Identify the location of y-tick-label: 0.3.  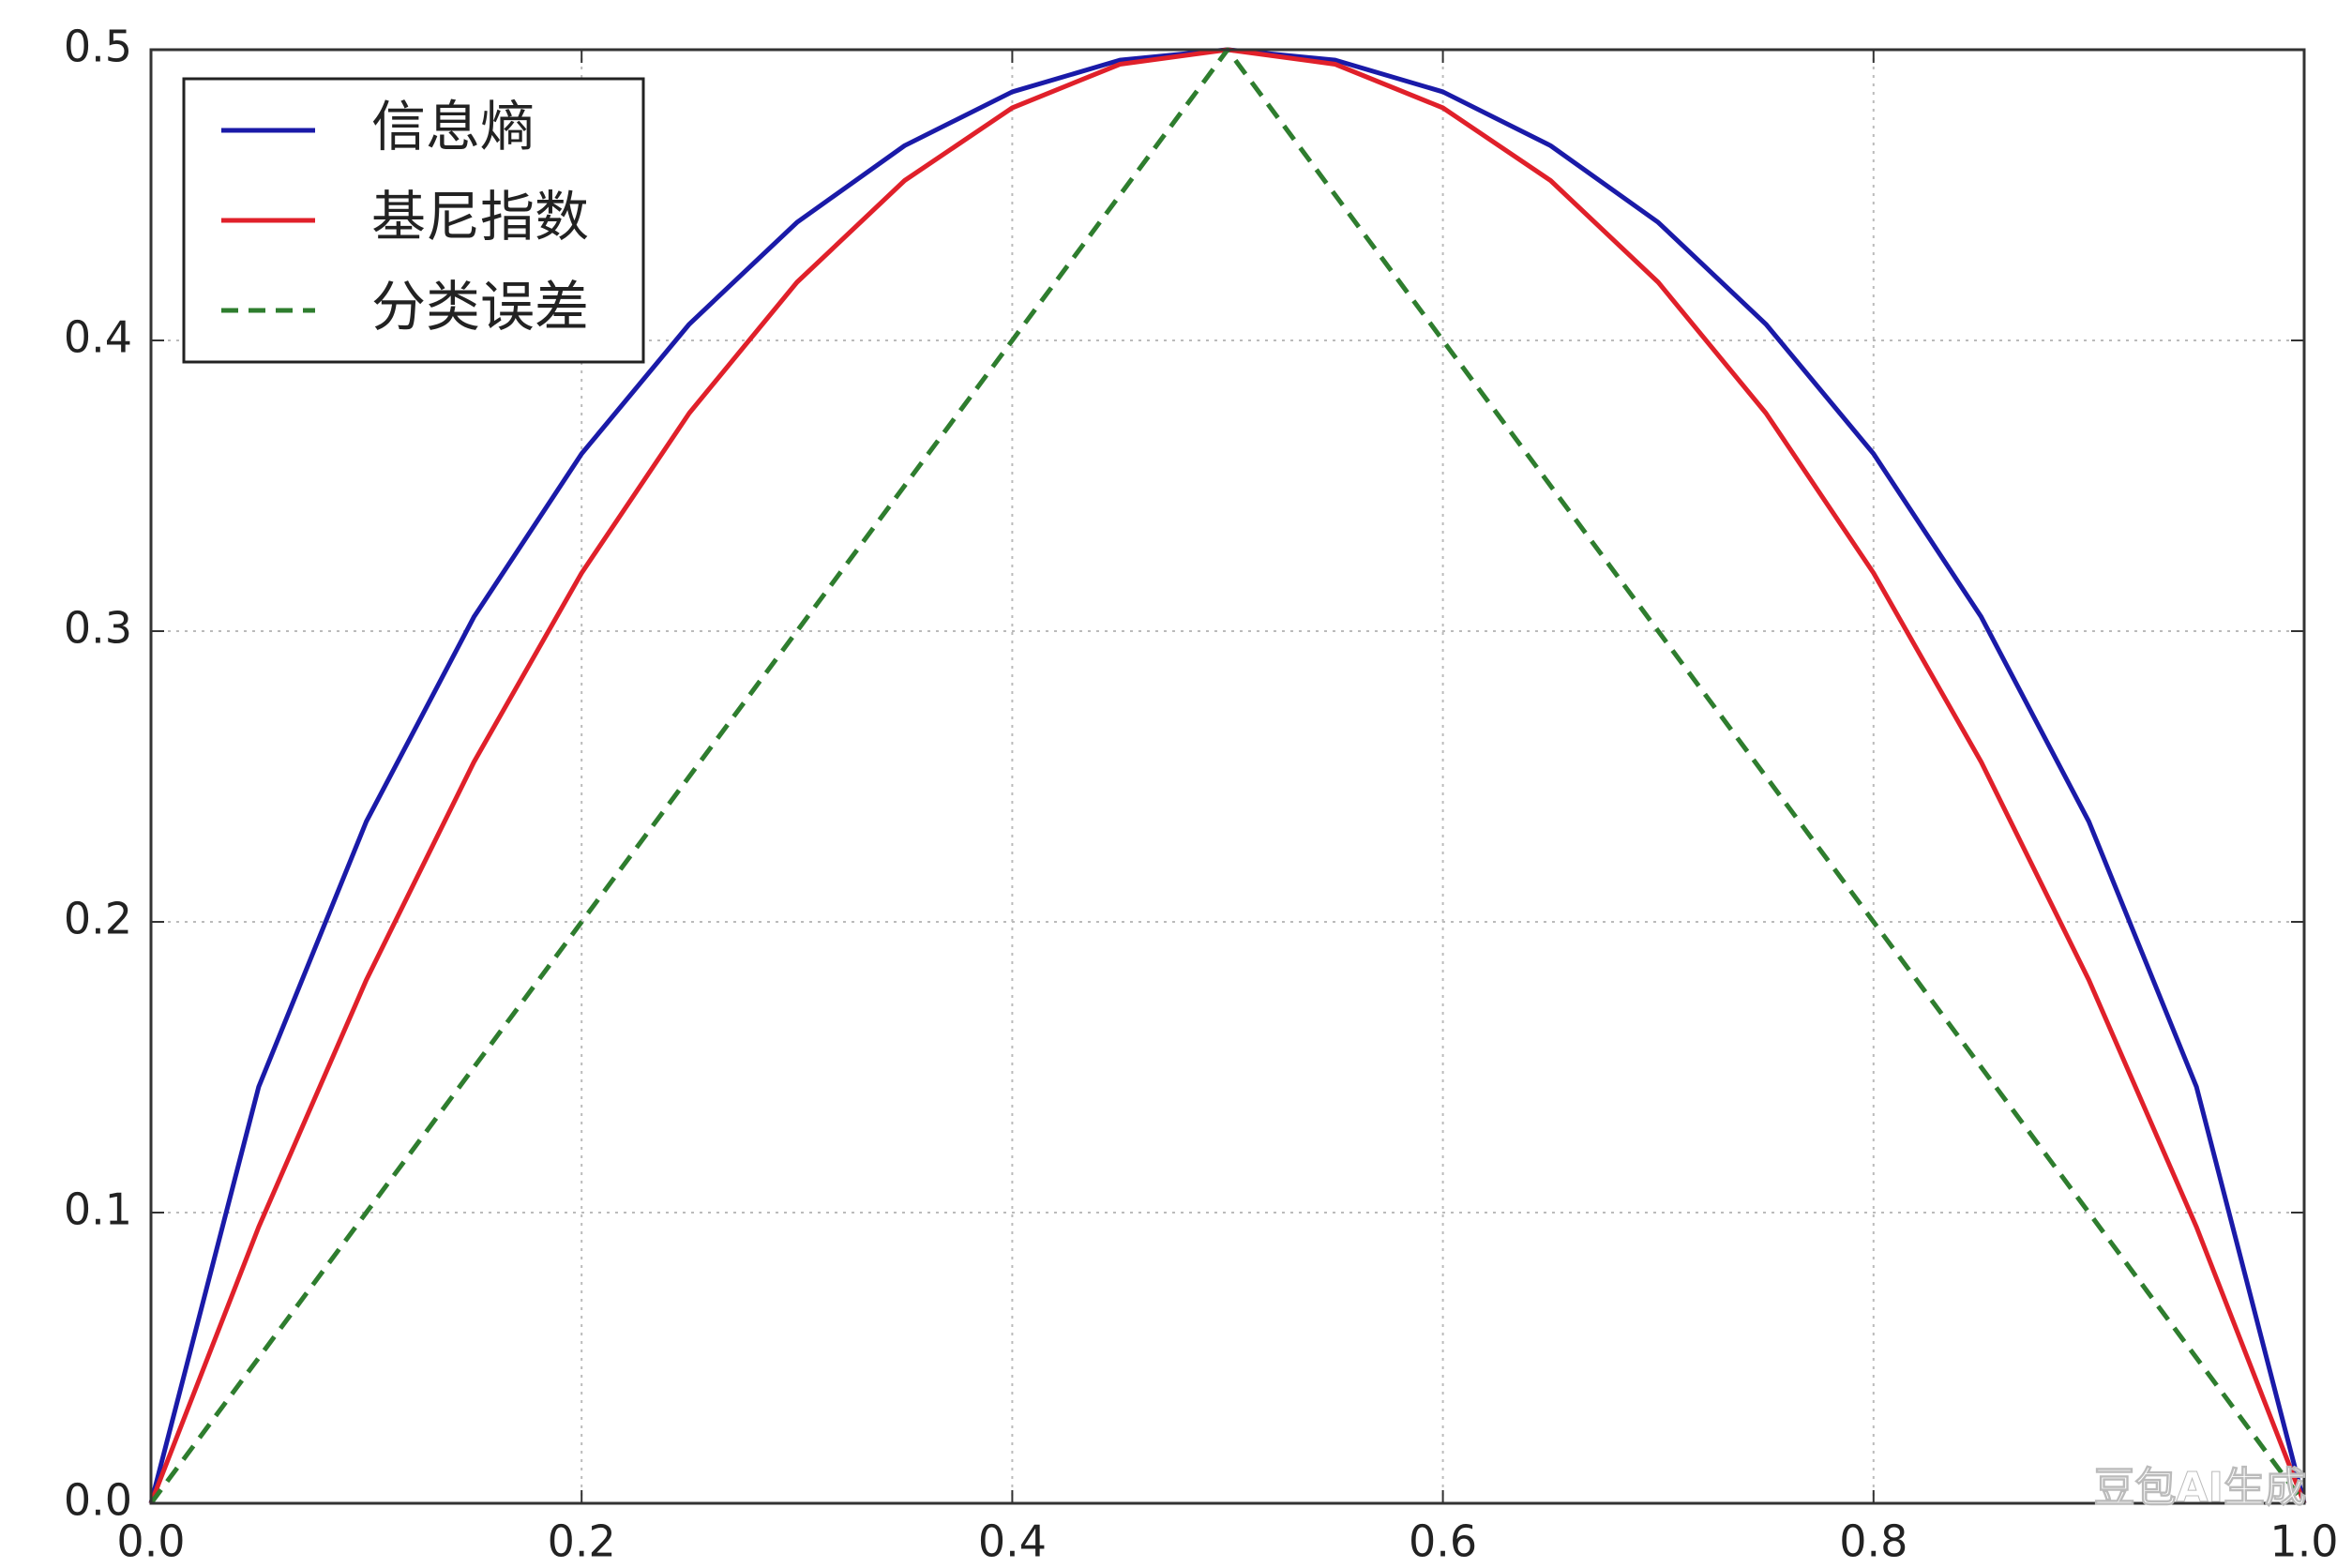
(98, 628).